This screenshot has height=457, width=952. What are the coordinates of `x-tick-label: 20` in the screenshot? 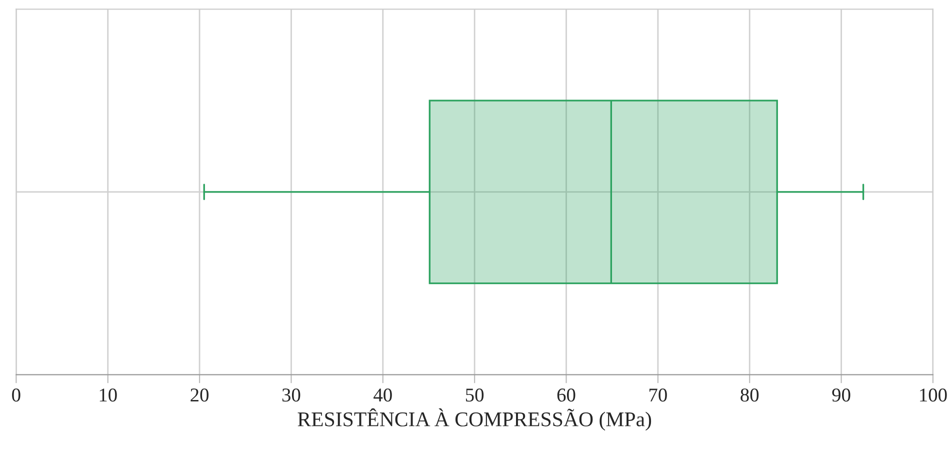 It's located at (199, 395).